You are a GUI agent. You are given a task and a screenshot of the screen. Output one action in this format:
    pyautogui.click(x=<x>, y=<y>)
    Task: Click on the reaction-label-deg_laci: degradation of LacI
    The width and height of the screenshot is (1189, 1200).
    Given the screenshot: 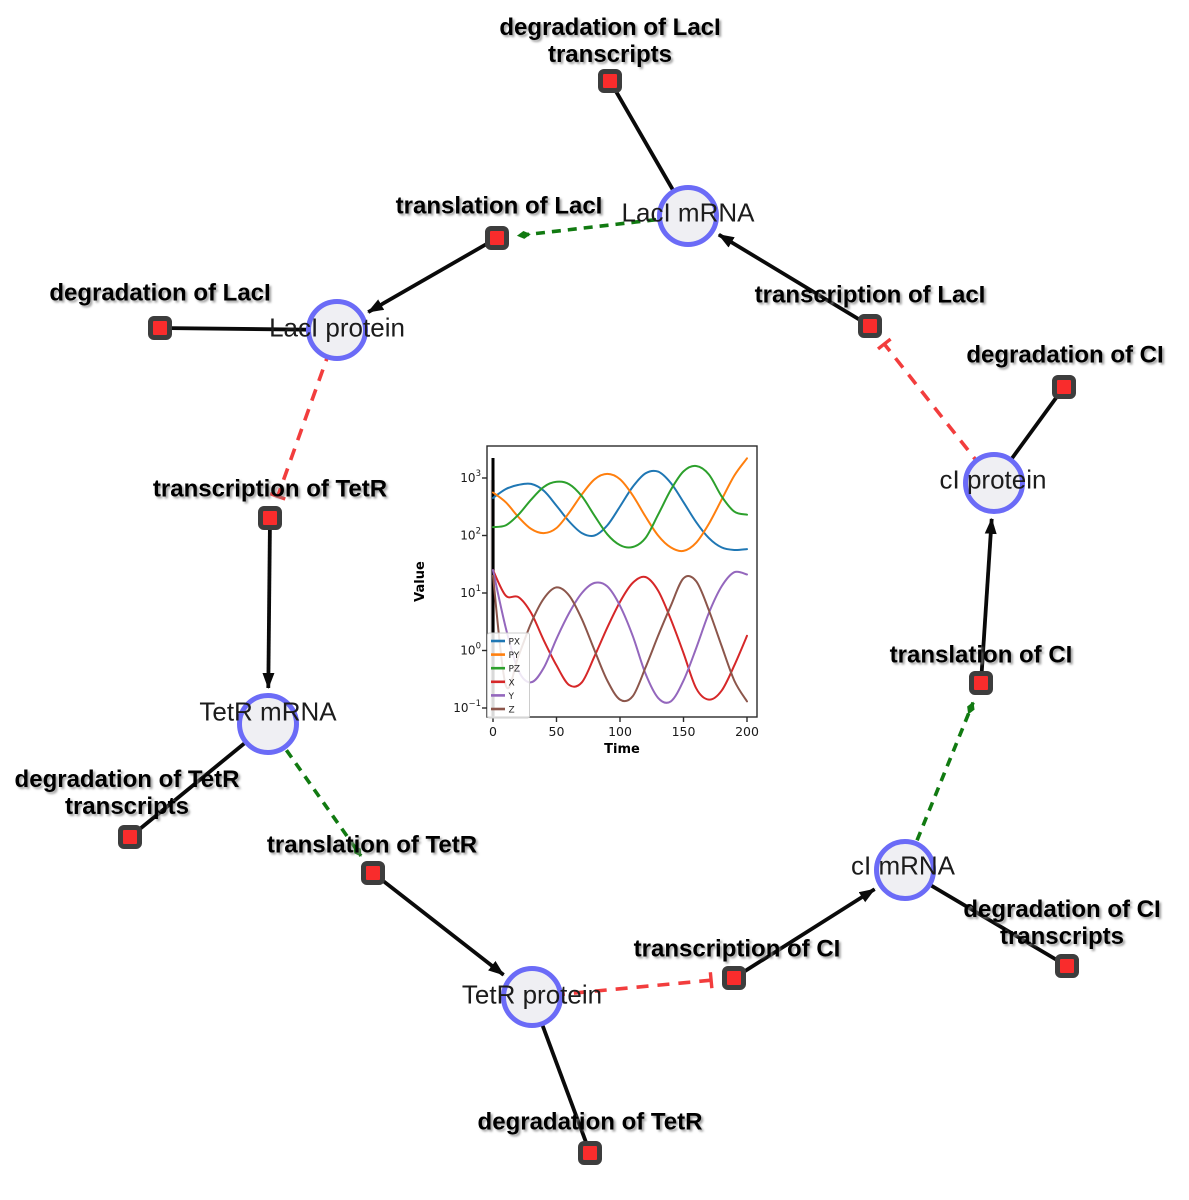 What is the action you would take?
    pyautogui.click(x=160, y=293)
    